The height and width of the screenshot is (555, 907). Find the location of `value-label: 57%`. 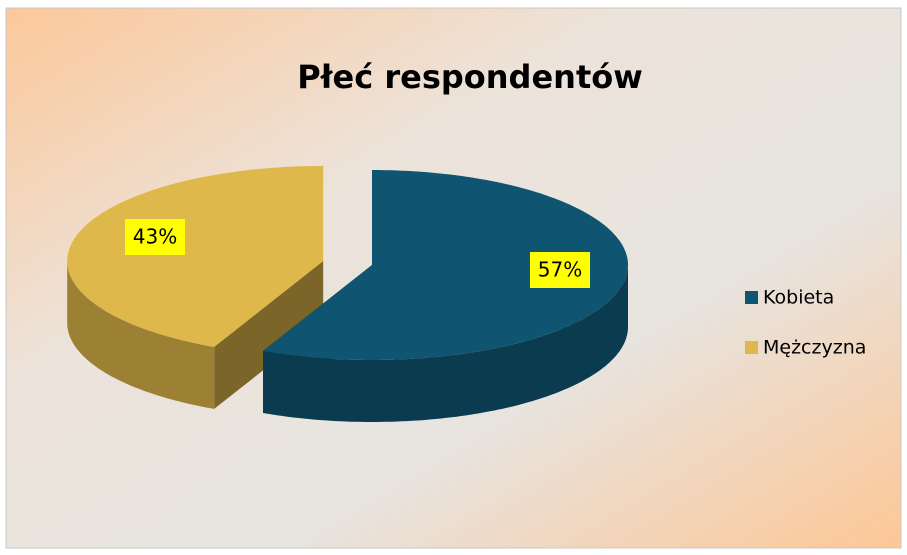

value-label: 57% is located at coordinates (560, 270).